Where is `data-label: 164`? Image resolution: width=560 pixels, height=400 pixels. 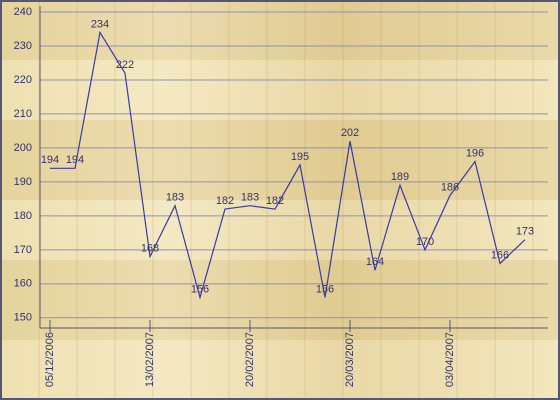 data-label: 164 is located at coordinates (375, 262).